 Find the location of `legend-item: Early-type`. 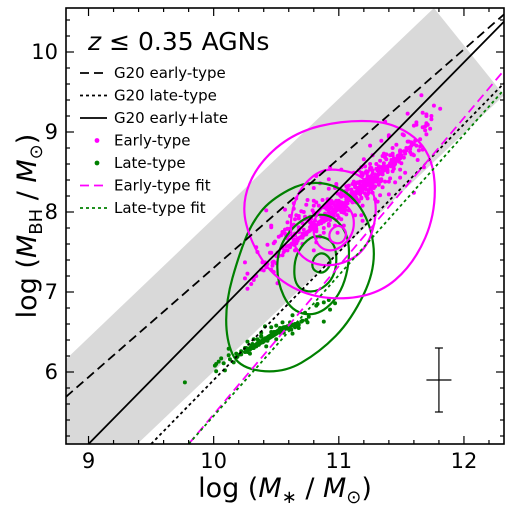

legend-item: Early-type is located at coordinates (142, 141).